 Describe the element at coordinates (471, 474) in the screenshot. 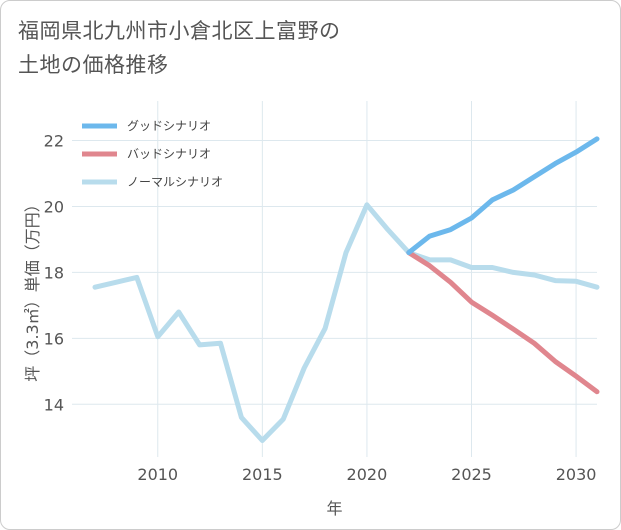

I see `x-tick-label: 2025` at that location.